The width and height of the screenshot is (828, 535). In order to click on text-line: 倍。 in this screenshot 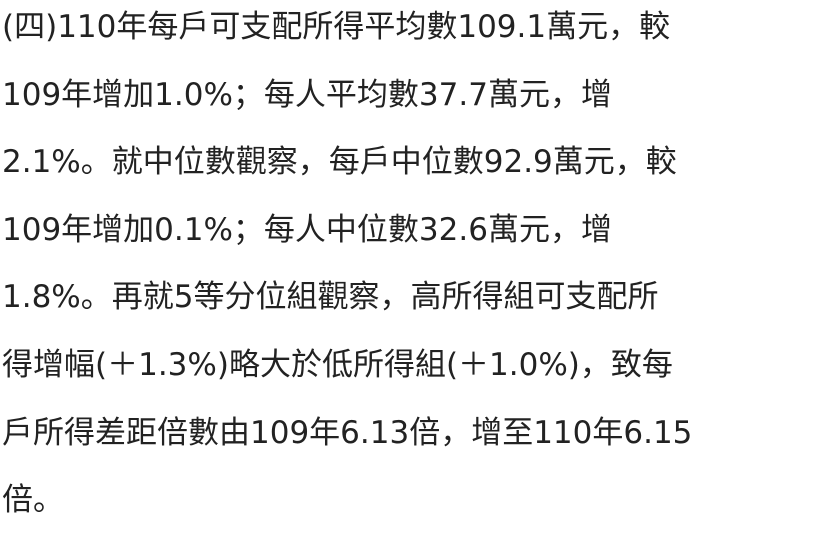, I will do `click(33, 500)`.